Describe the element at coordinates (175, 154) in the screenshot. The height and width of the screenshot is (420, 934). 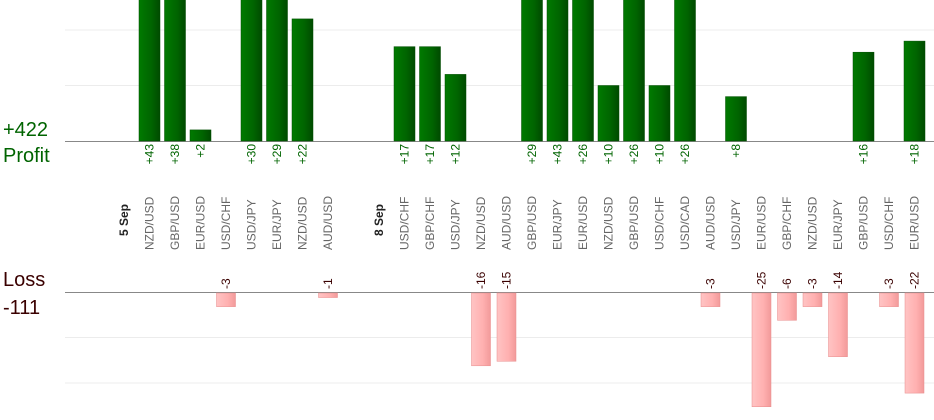
I see `profit-value-label: +38` at that location.